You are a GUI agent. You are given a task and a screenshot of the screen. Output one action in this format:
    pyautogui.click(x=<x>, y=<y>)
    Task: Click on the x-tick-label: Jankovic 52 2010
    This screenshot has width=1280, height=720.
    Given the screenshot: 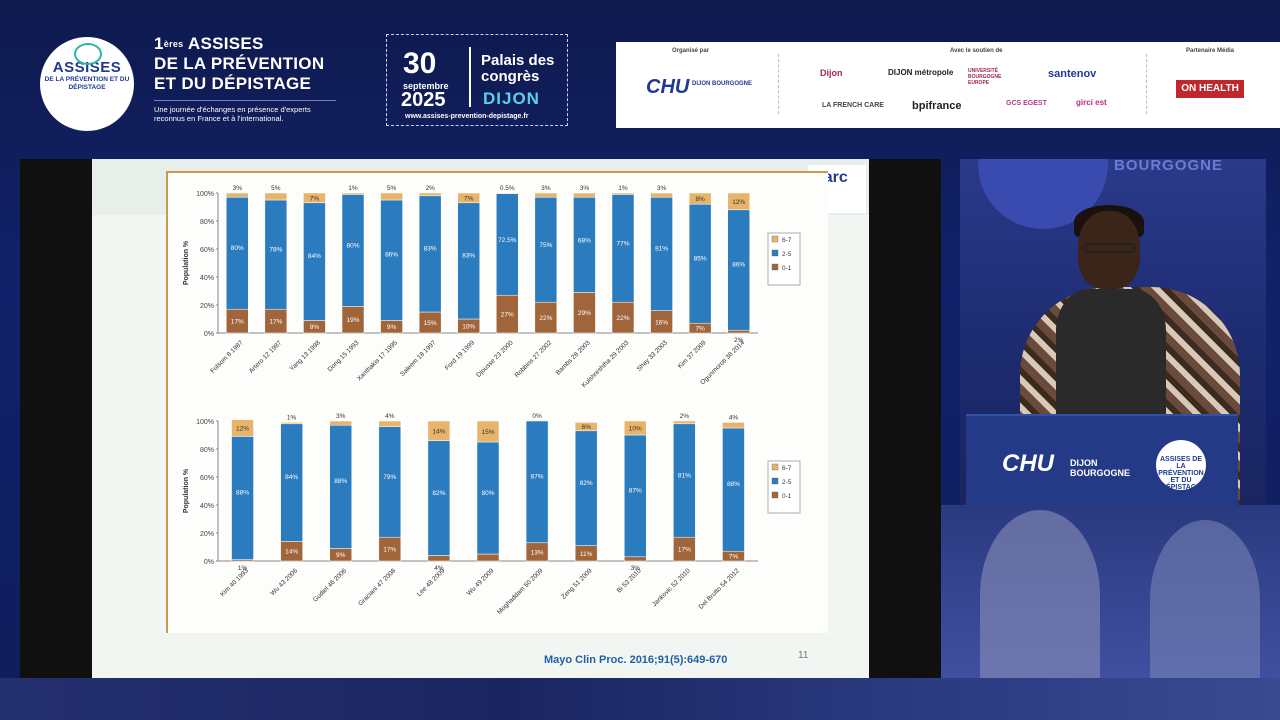 What is the action you would take?
    pyautogui.click(x=671, y=587)
    